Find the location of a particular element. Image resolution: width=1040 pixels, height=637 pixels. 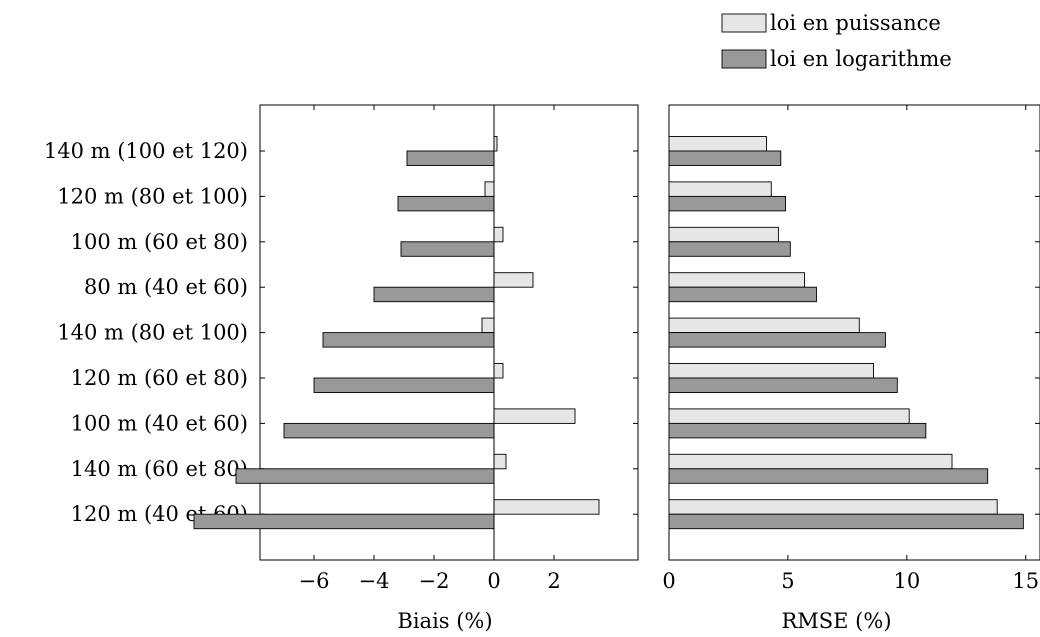

x-tick-label: −2 is located at coordinates (434, 581).